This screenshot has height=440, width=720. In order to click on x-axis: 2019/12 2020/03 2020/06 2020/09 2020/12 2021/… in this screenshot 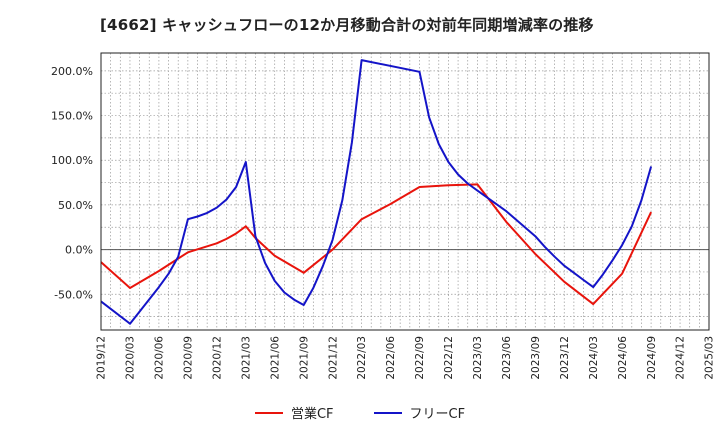, I will do `click(406, 358)`.